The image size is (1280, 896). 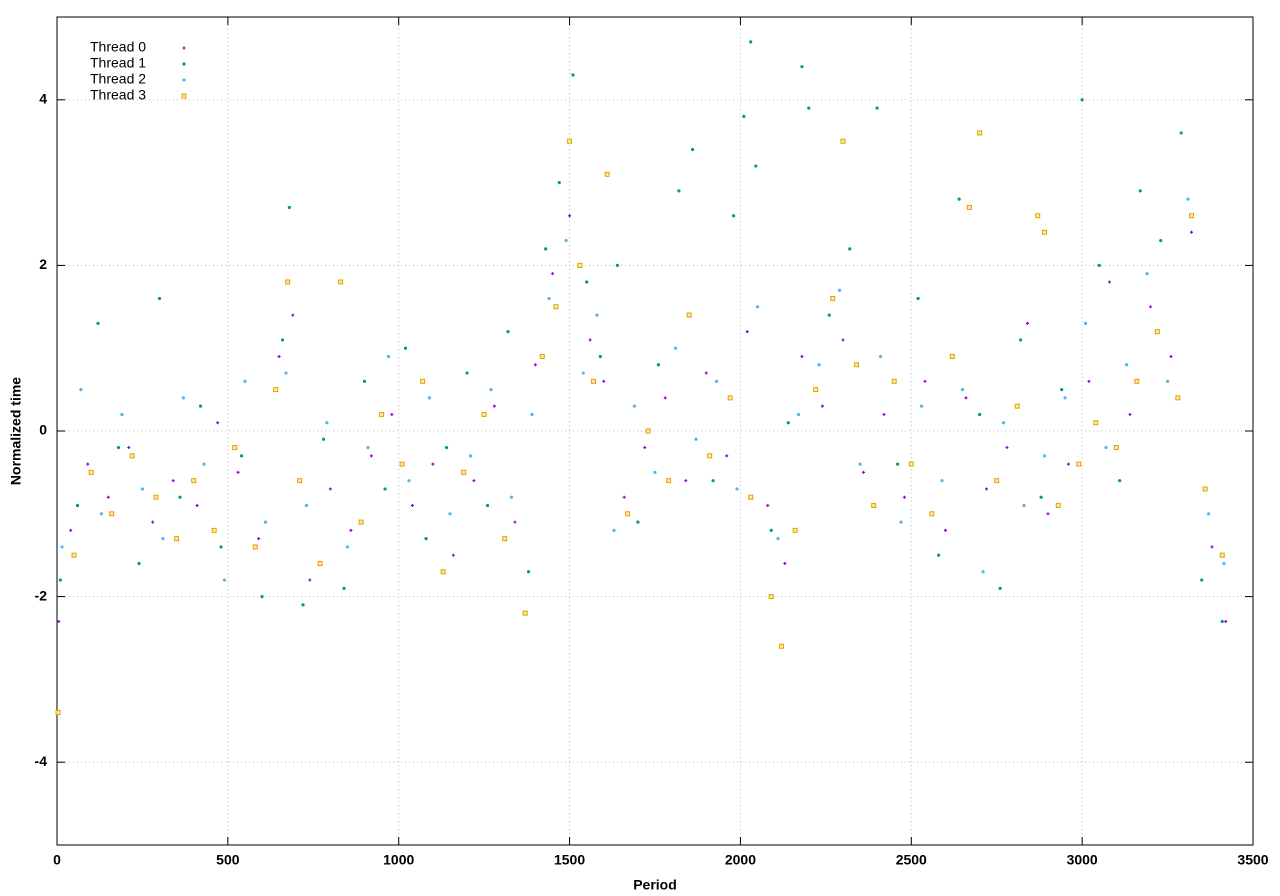 What do you see at coordinates (57, 860) in the screenshot?
I see `x-tick-label: 0` at bounding box center [57, 860].